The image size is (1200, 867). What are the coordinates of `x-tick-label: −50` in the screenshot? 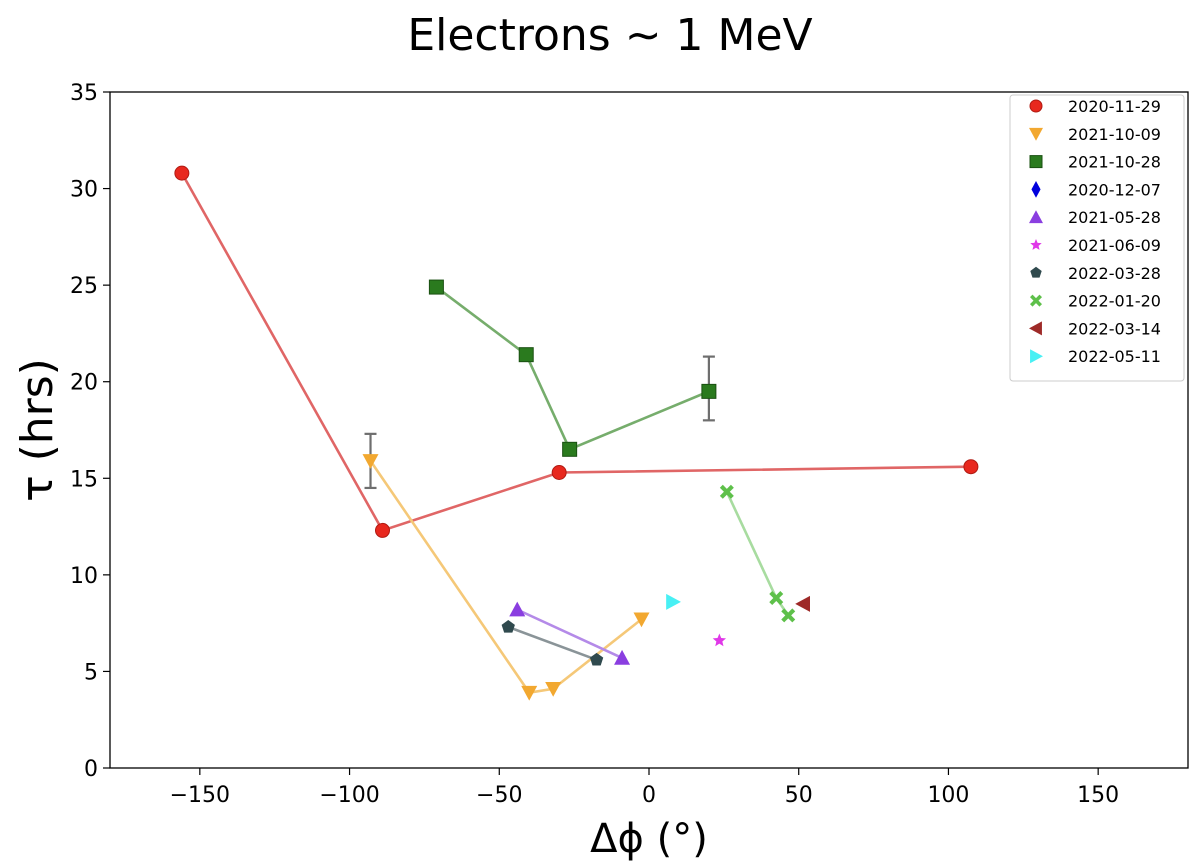 It's located at (499, 795).